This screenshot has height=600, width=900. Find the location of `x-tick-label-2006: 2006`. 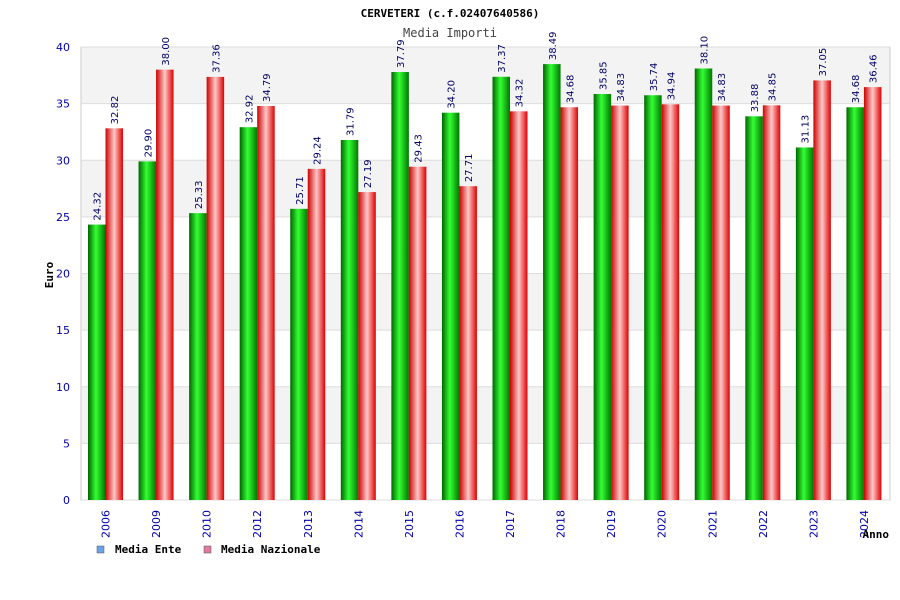

x-tick-label-2006: 2006 is located at coordinates (106, 524).